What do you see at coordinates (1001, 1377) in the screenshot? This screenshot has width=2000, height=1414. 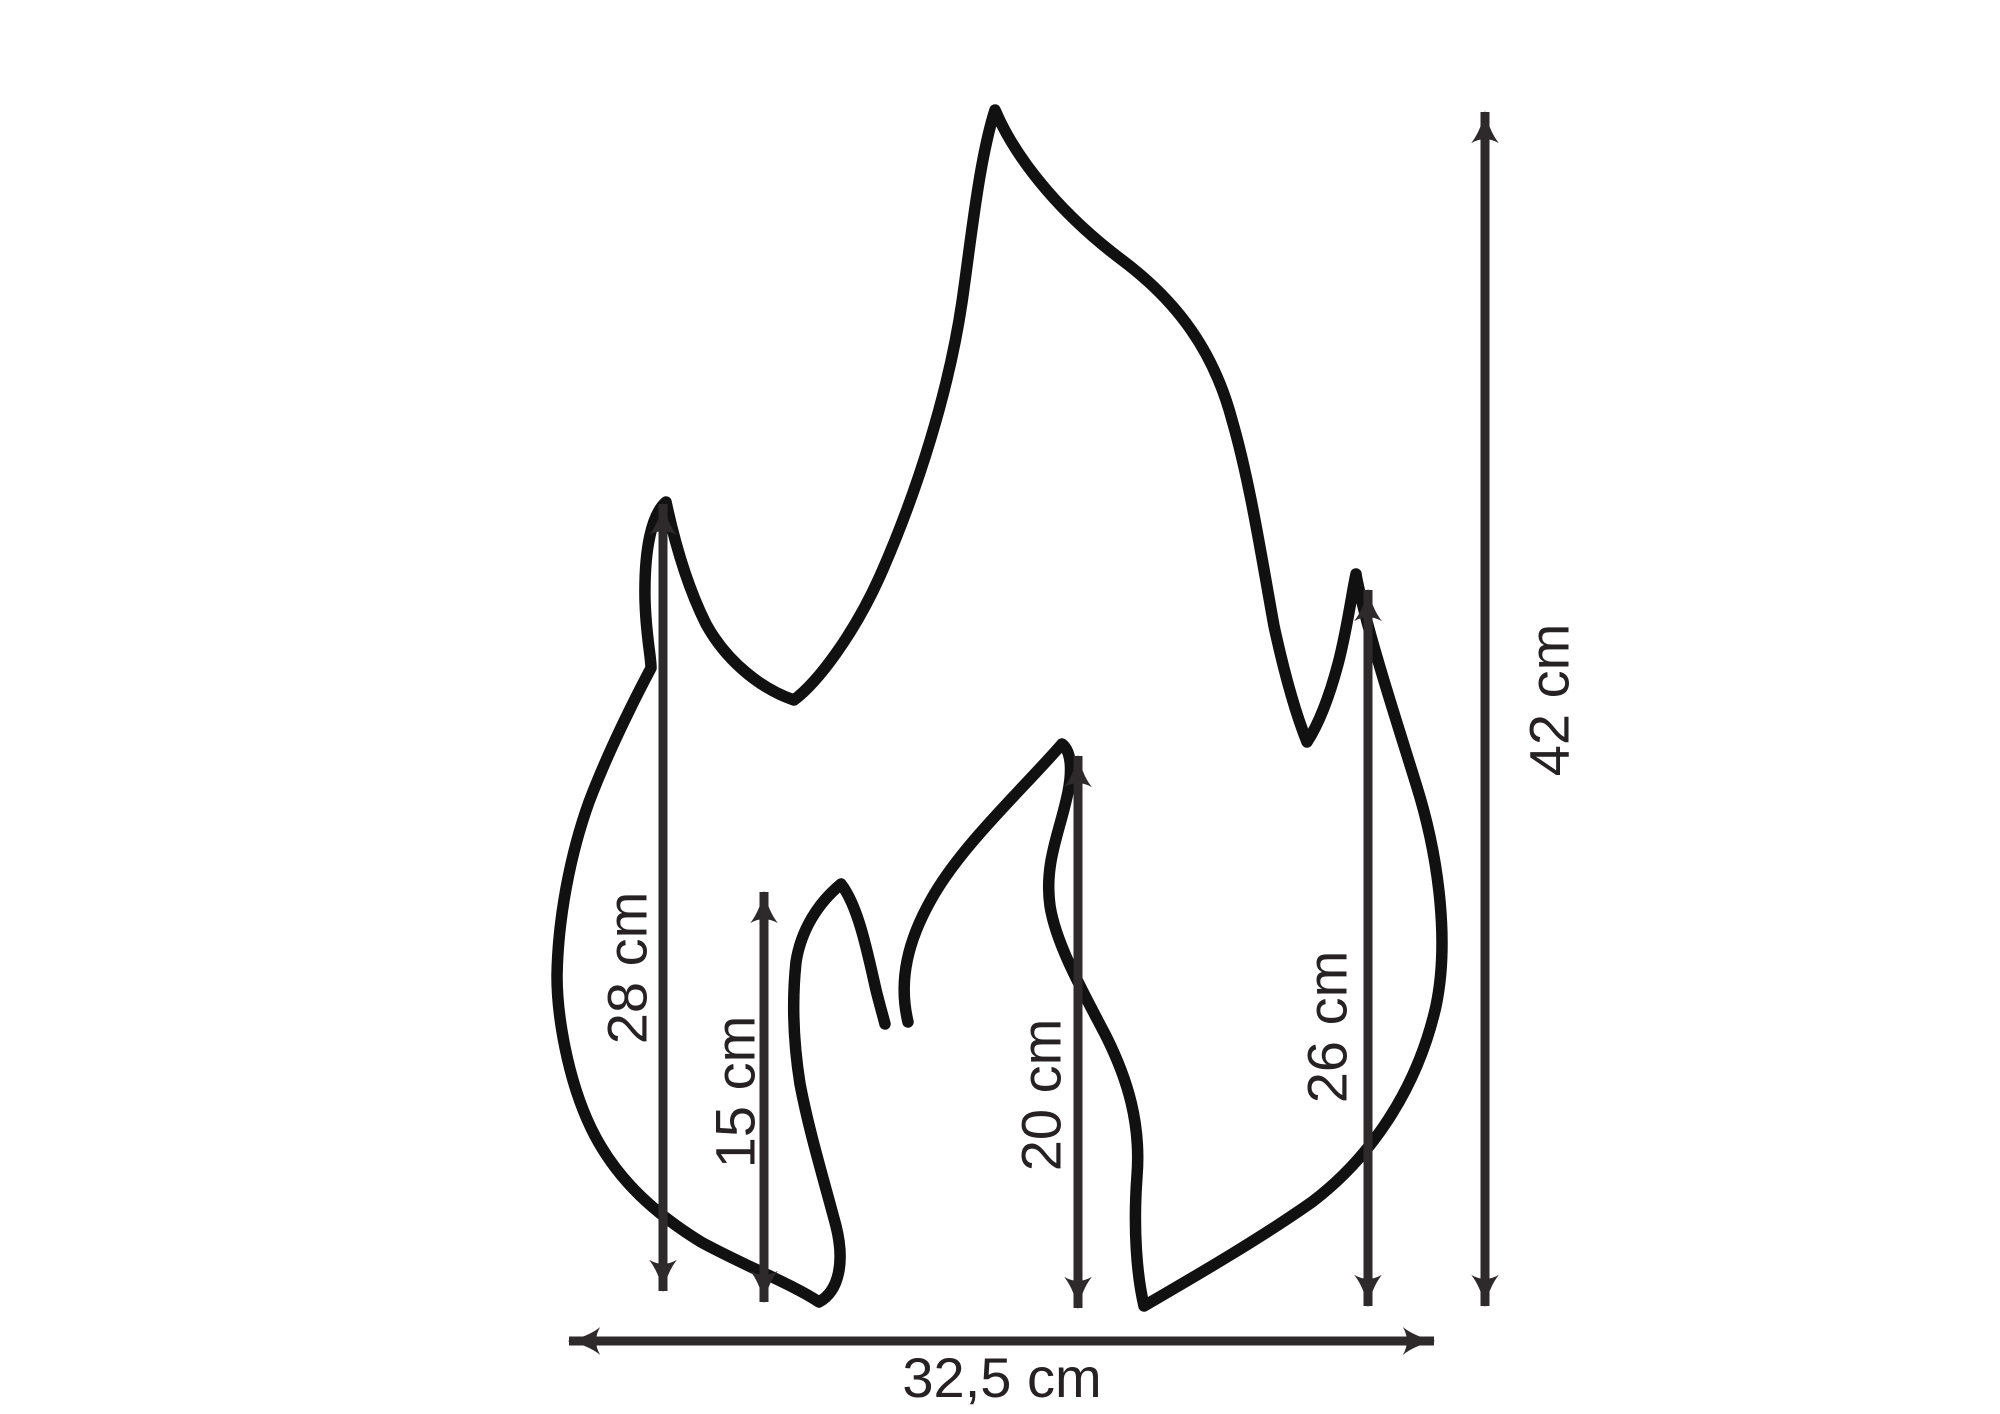 I see `dimension-label-total-width: 32,5 cm` at bounding box center [1001, 1377].